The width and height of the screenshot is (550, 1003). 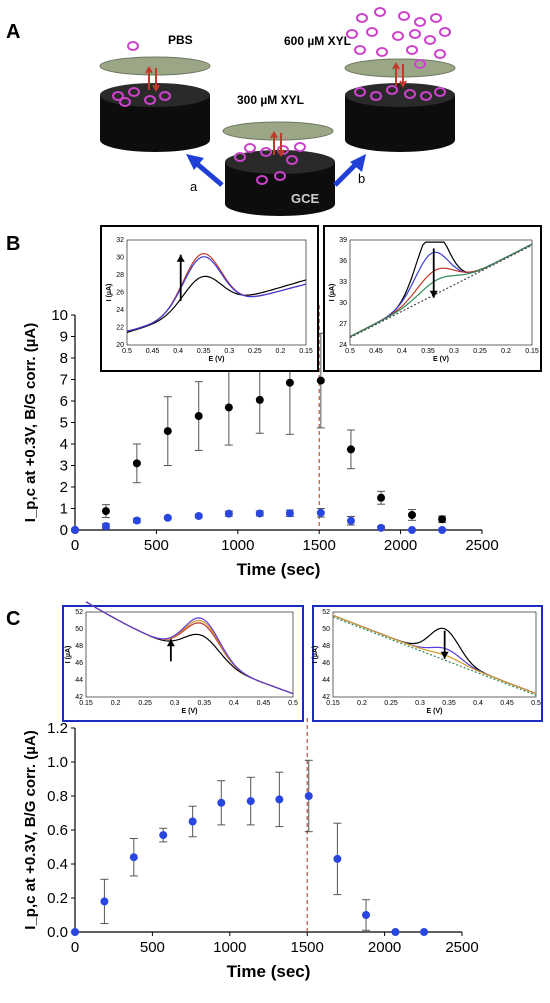 I want to click on y-tick-label: 9, so click(x=64, y=337).